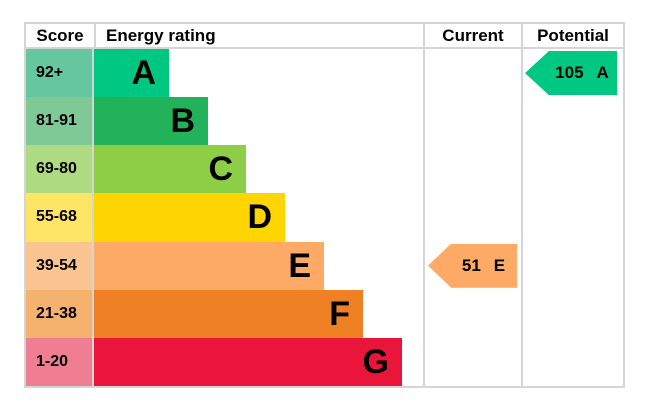  I want to click on rating-bar-cell: C, so click(259, 169).